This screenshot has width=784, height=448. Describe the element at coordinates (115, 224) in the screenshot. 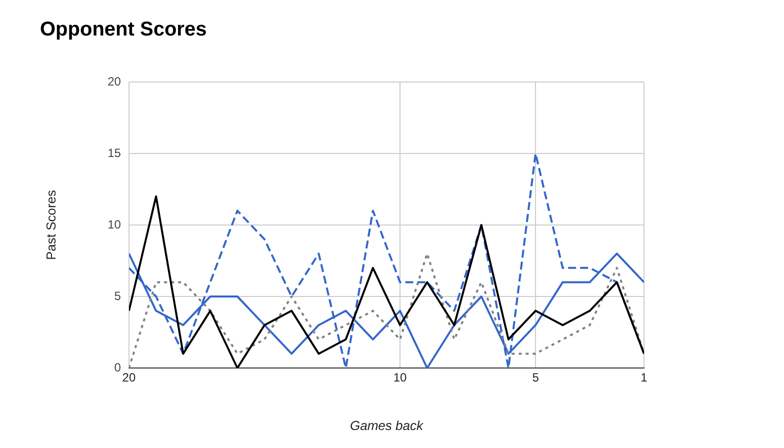

I see `y-tick-label: 10` at that location.